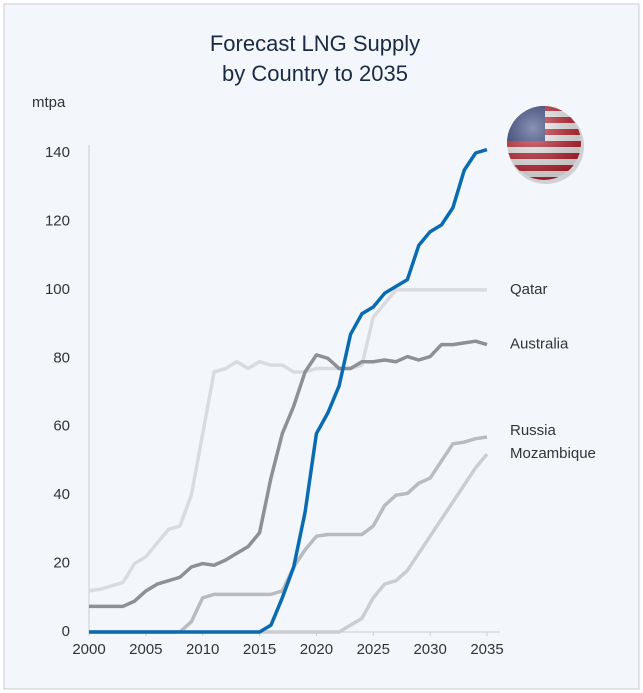 The height and width of the screenshot is (693, 643). Describe the element at coordinates (66, 631) in the screenshot. I see `y-tick-label: 0` at that location.